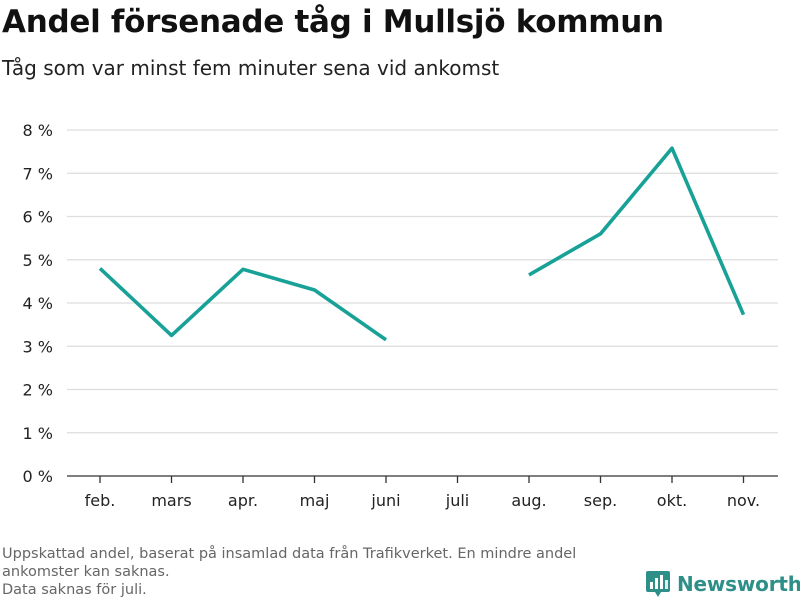  Describe the element at coordinates (38, 433) in the screenshot. I see `y-tick-label: 1 %` at that location.